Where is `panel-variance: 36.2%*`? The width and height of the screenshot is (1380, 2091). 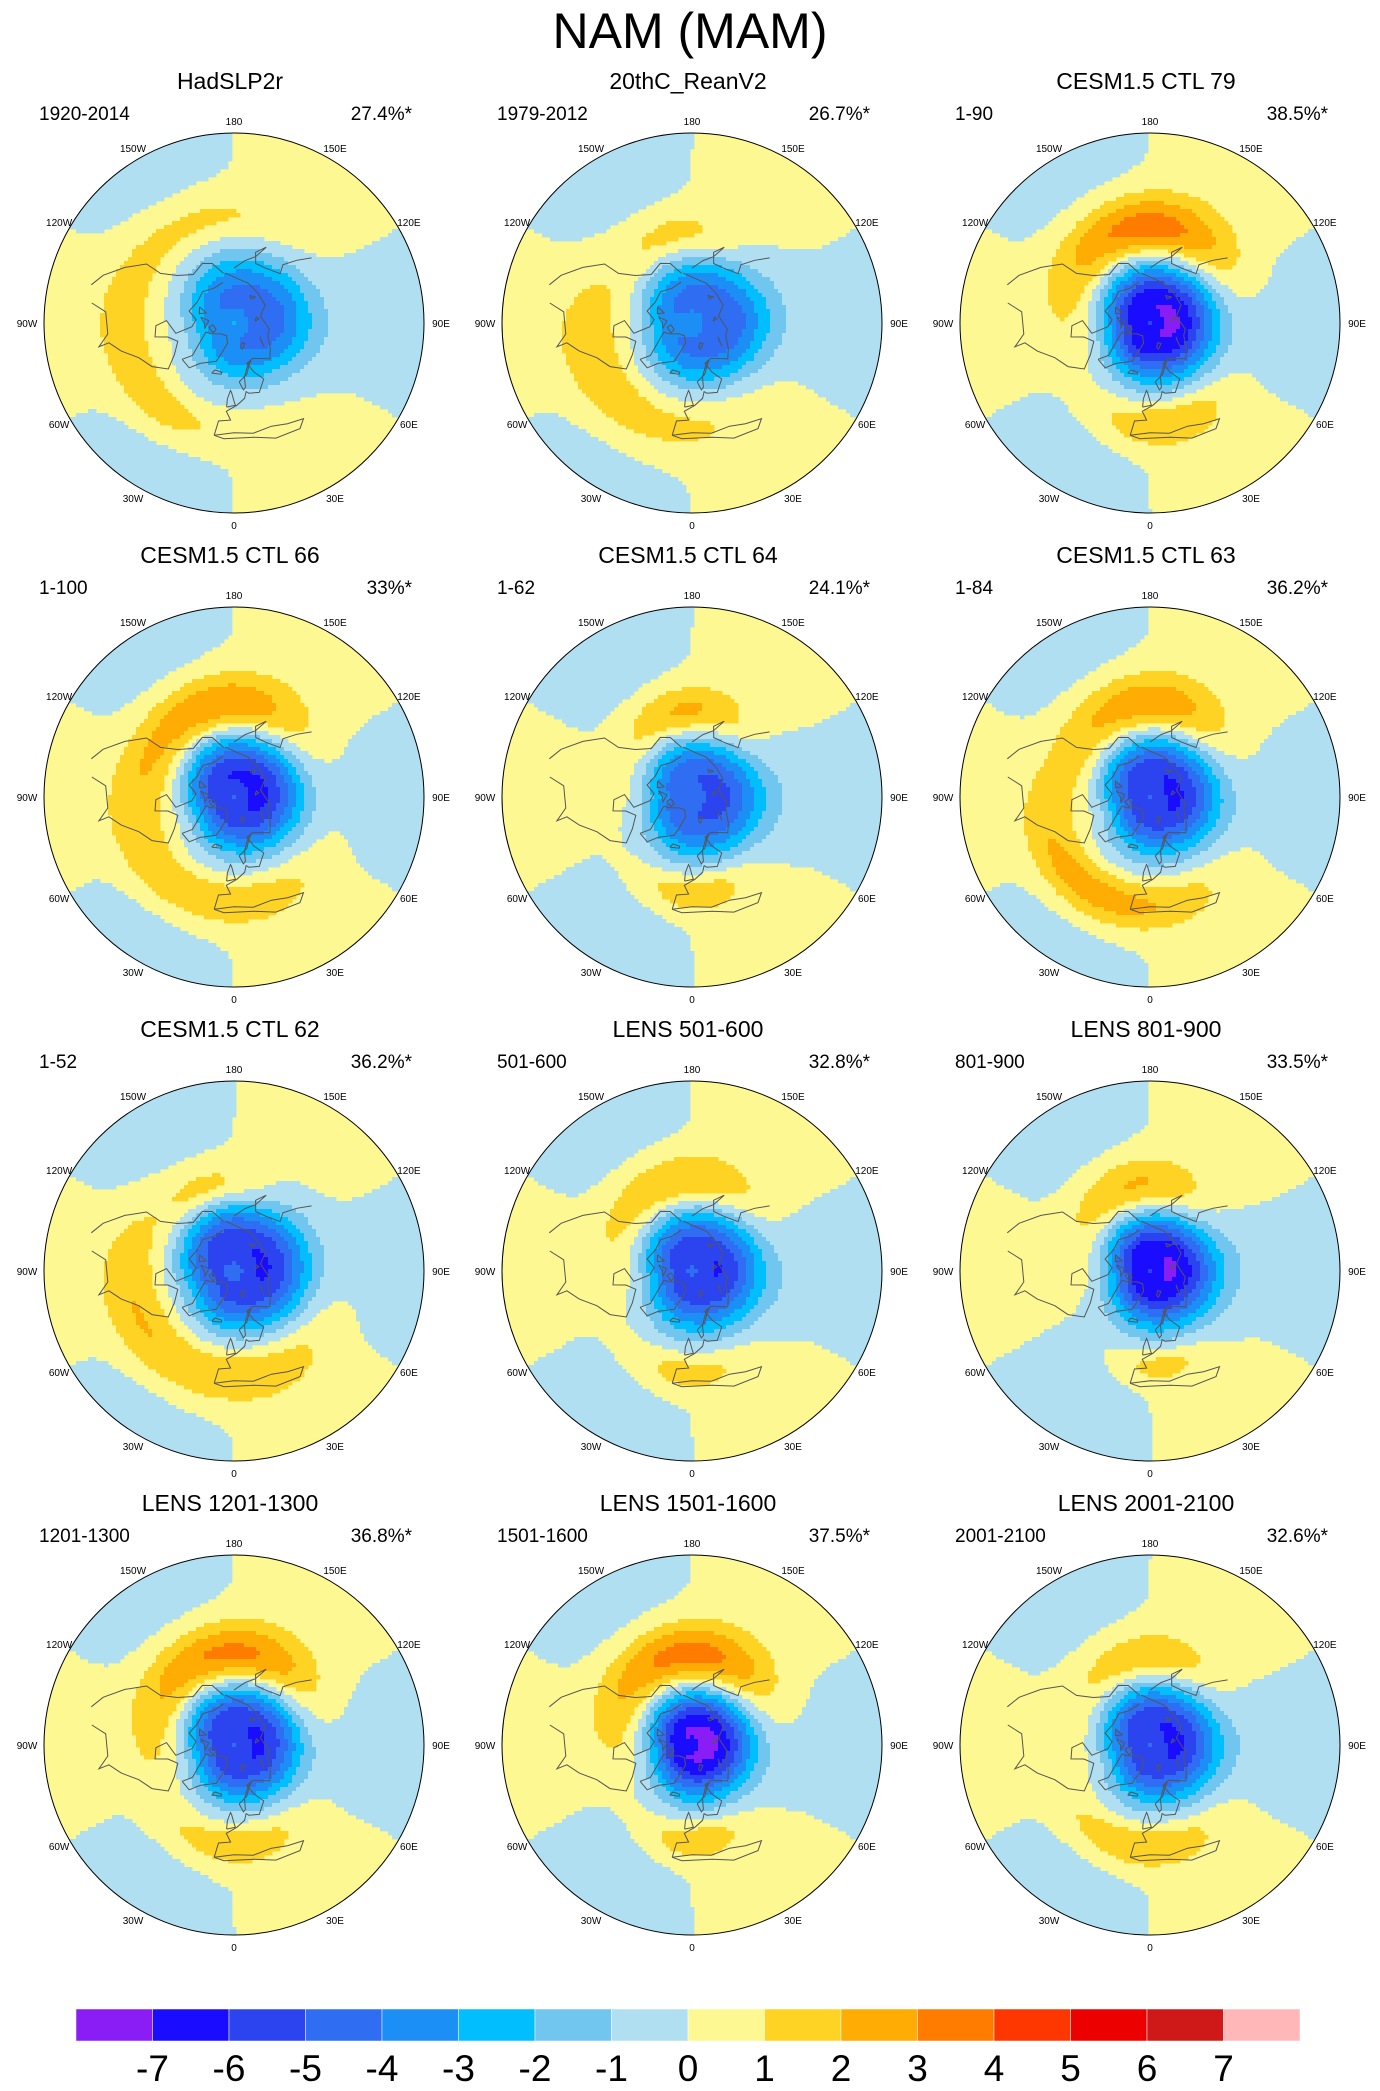 panel-variance: 36.2%* is located at coordinates (1297, 589).